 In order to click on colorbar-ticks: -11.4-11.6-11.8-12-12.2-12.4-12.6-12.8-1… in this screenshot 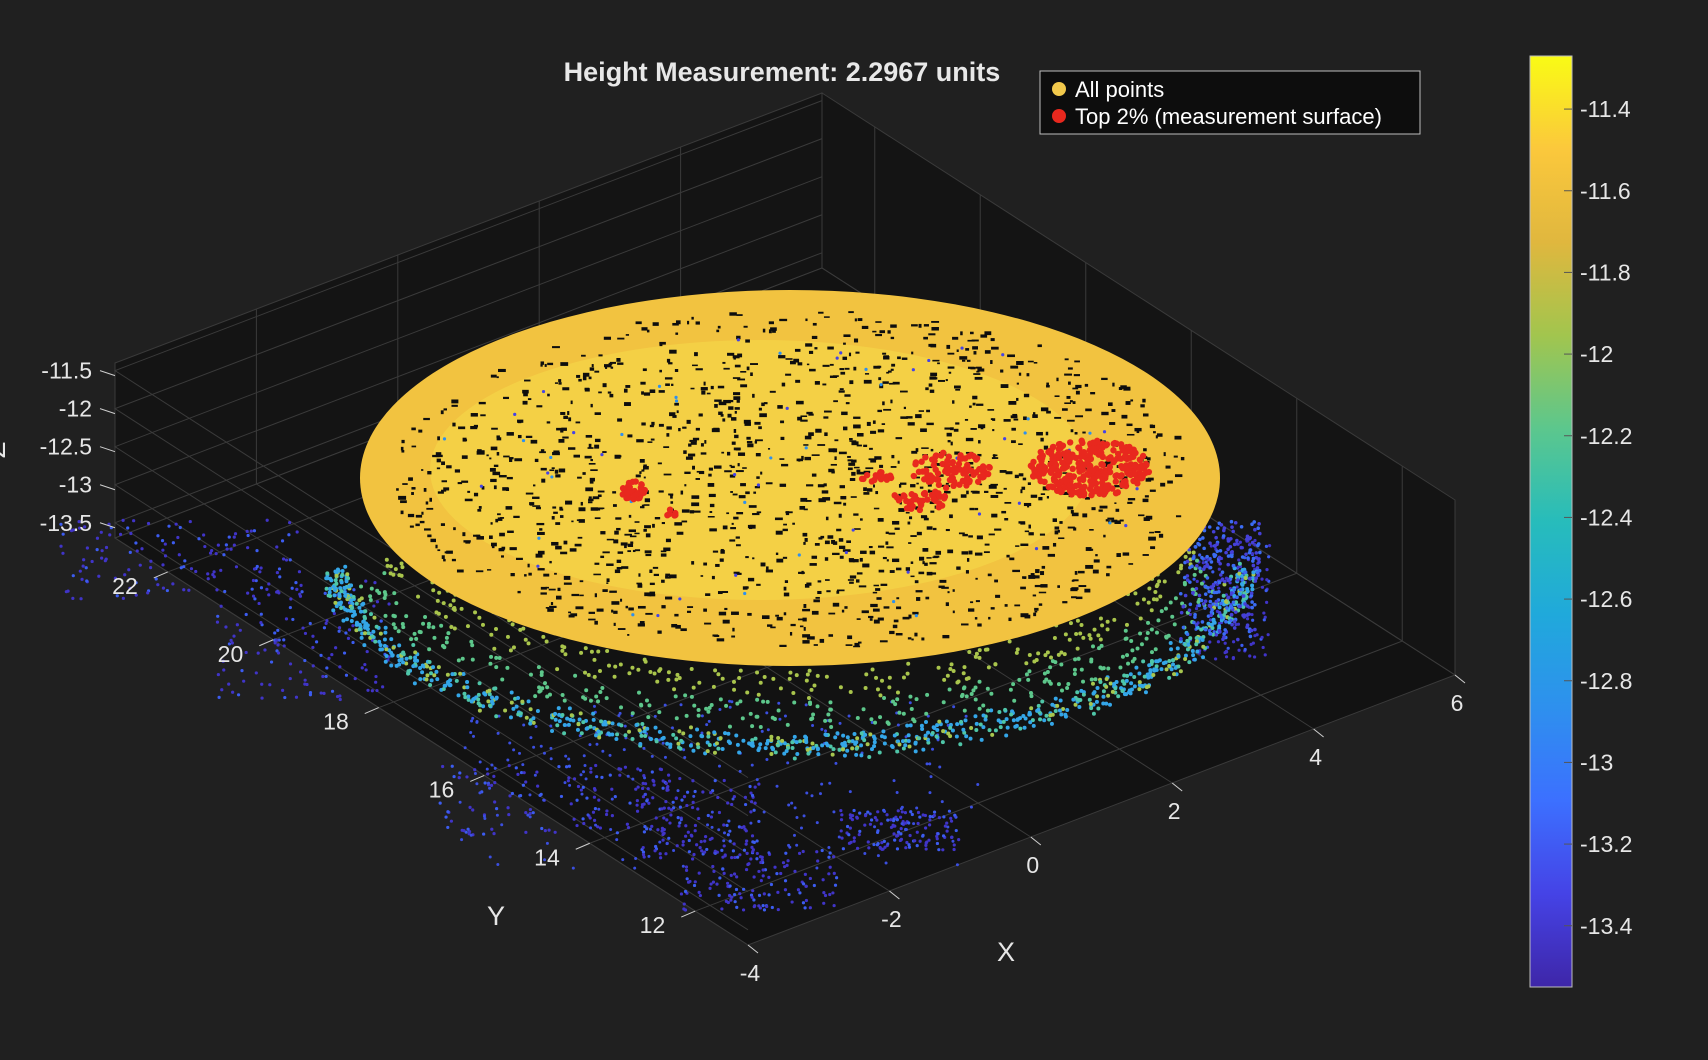, I will do `click(1598, 517)`.